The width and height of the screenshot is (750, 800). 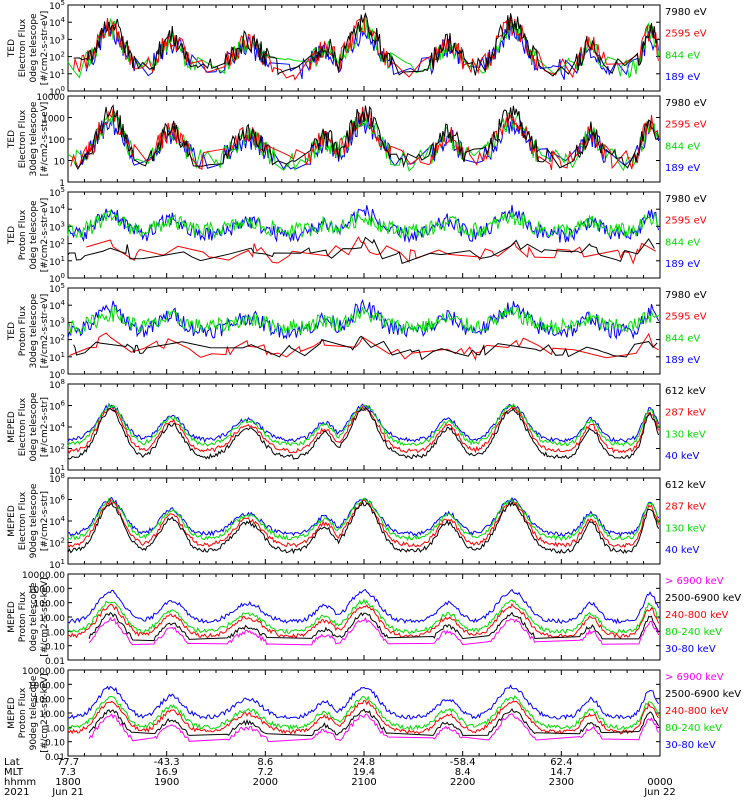 What do you see at coordinates (45, 427) in the screenshot?
I see `y-axis-label: [#/cm2-s-str]` at bounding box center [45, 427].